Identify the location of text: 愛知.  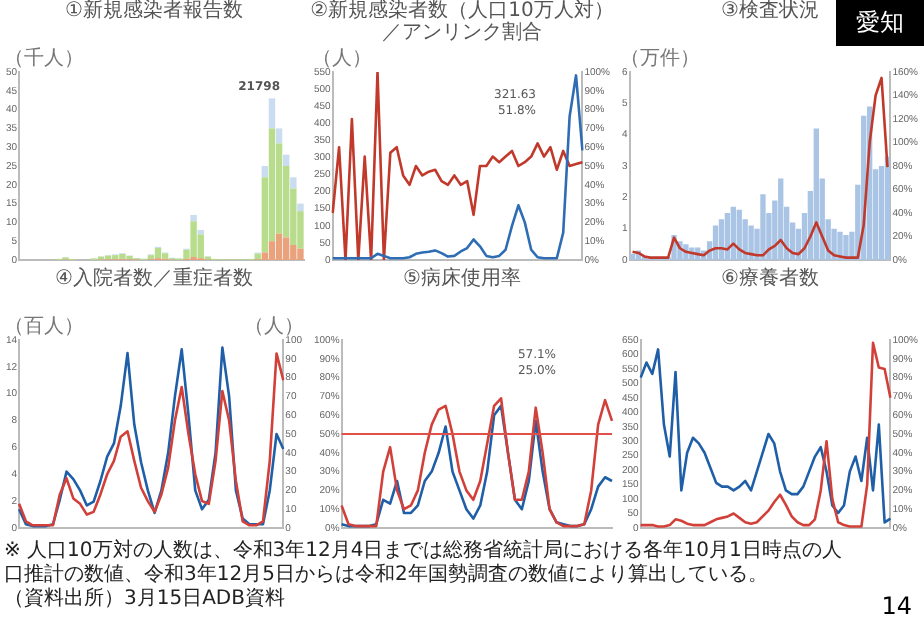
(880, 23).